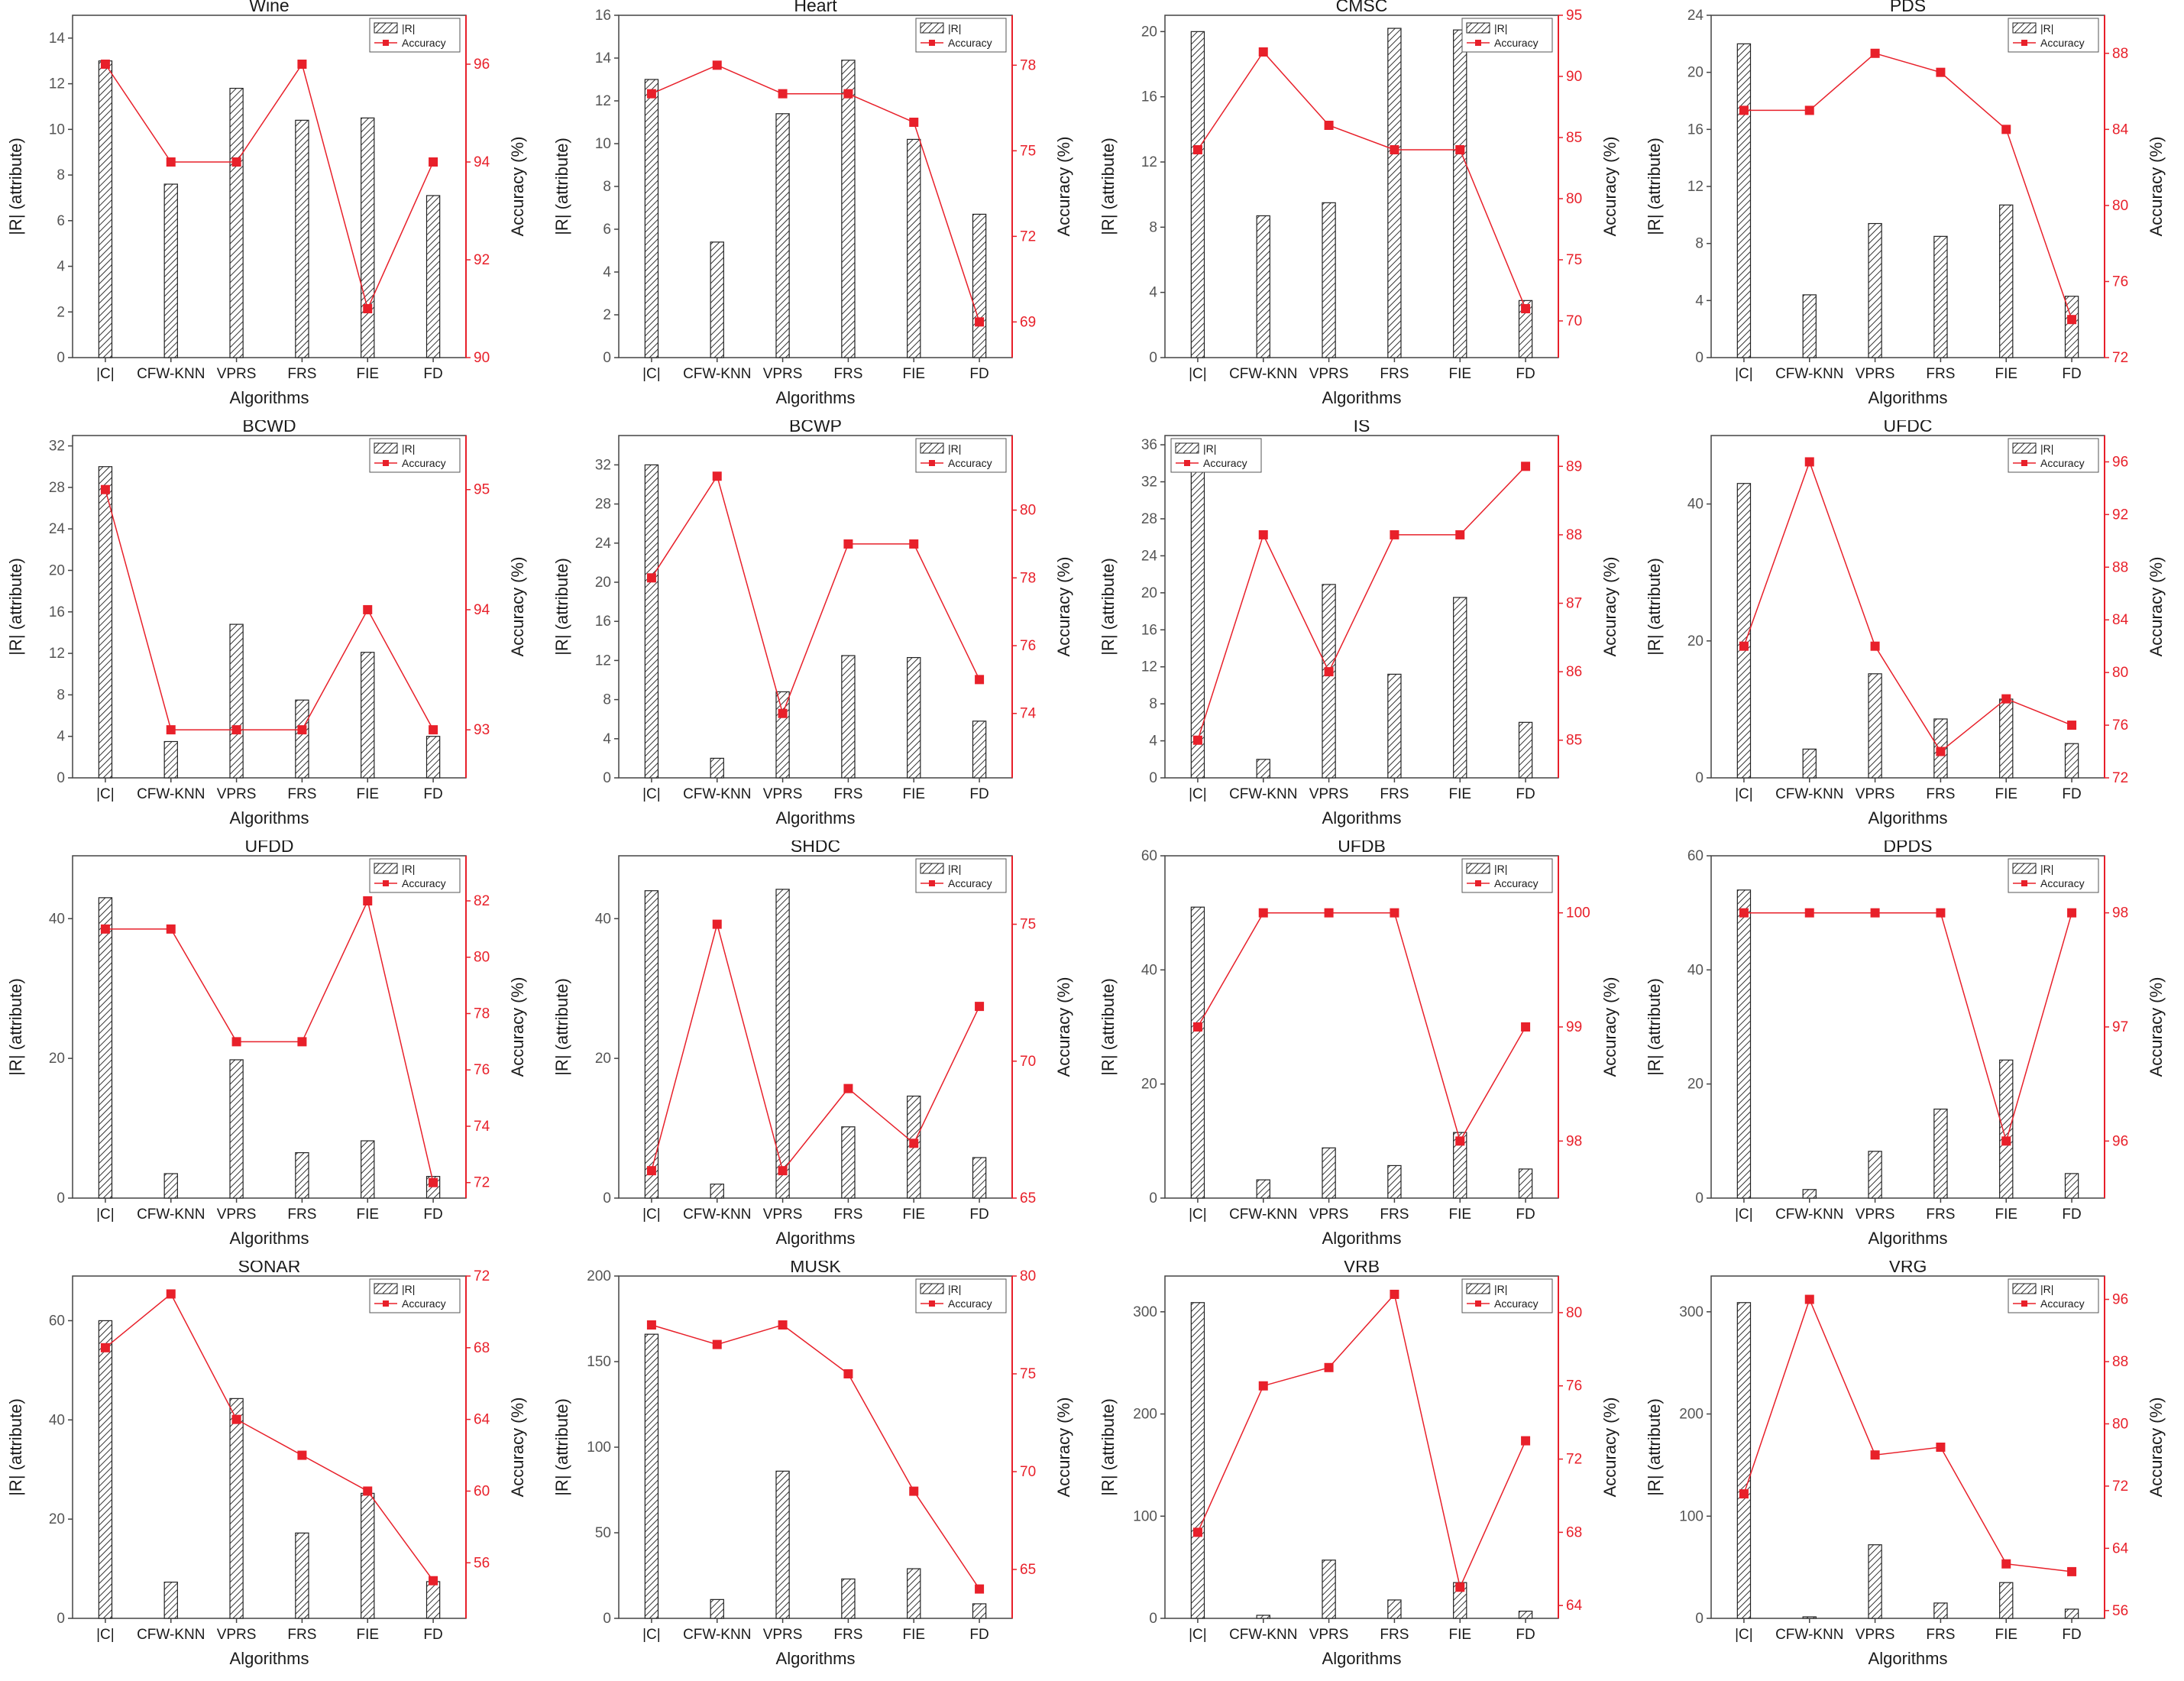 This screenshot has width=2184, height=1681. I want to click on left-tick-label: 8, so click(607, 700).